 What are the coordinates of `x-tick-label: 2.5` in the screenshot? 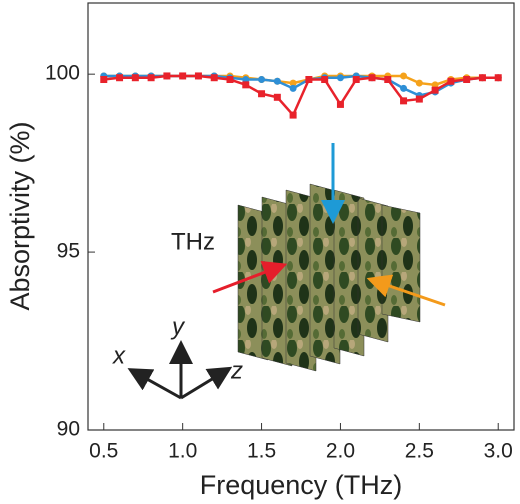 It's located at (419, 451).